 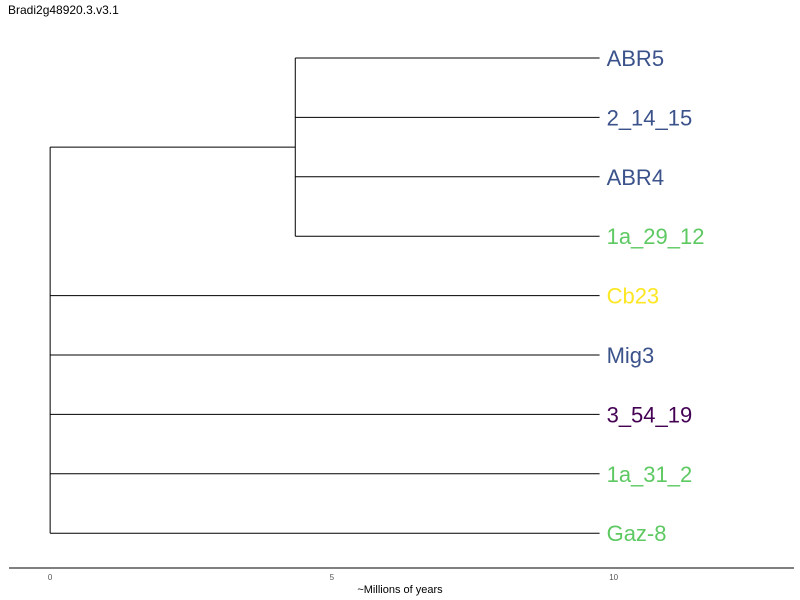 What do you see at coordinates (650, 117) in the screenshot?
I see `leaf-label: 2_14_15` at bounding box center [650, 117].